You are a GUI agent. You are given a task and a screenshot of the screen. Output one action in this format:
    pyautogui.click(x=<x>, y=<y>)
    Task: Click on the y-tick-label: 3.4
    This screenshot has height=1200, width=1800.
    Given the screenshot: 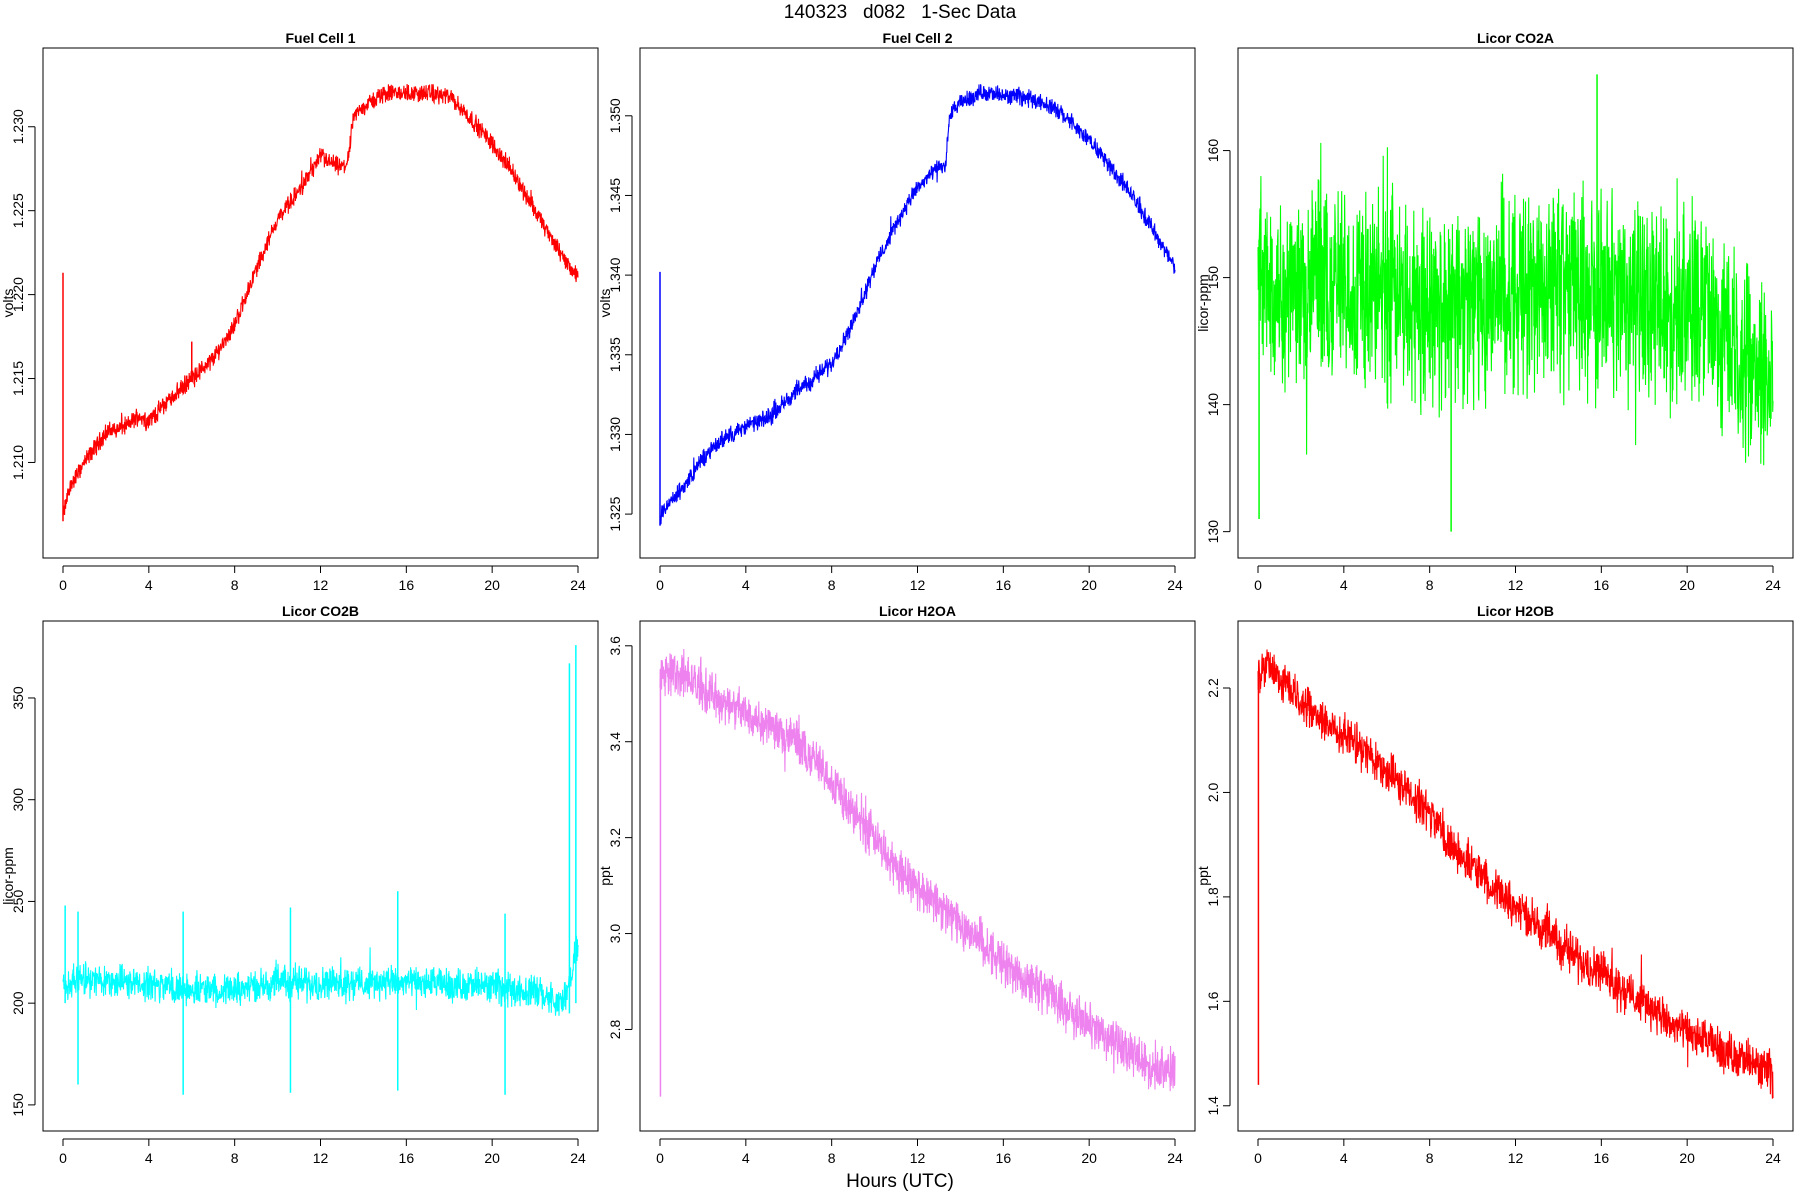 What is the action you would take?
    pyautogui.click(x=615, y=742)
    